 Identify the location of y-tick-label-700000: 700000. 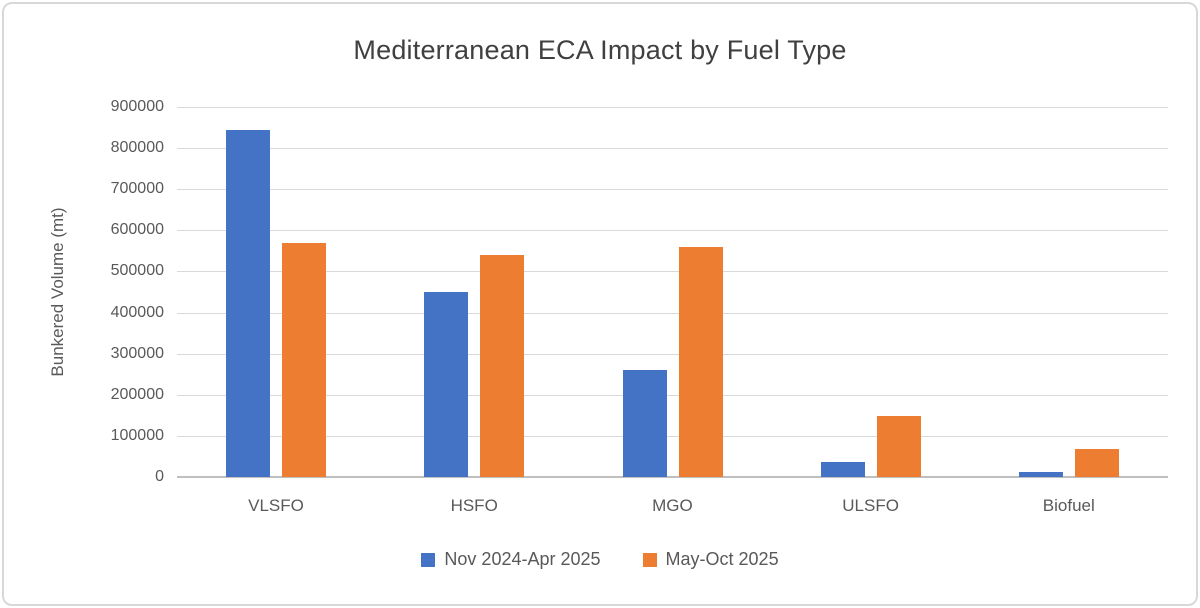
(137, 189).